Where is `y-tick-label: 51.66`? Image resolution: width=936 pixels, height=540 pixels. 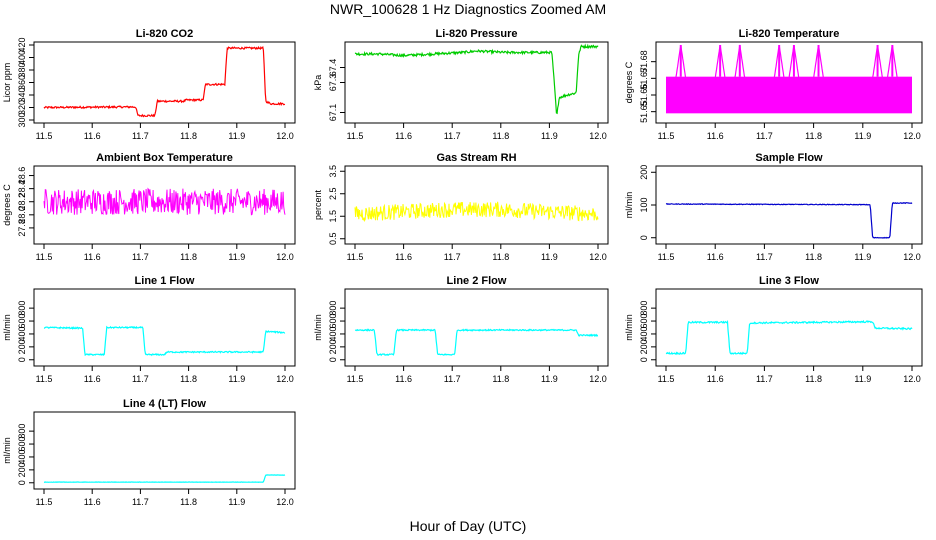 y-tick-label: 51.66 is located at coordinates (644, 95).